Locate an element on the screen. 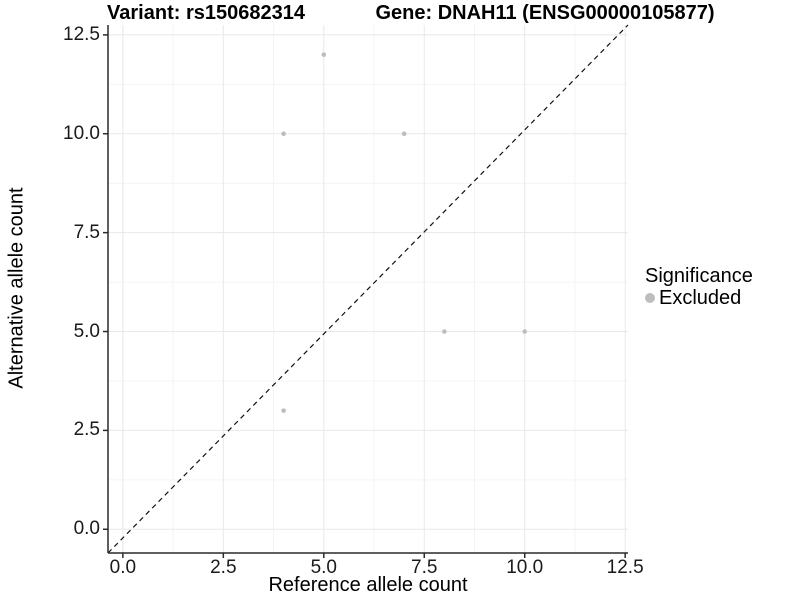 This screenshot has height=600, width=800. x-axis-title: Reference allele count is located at coordinates (368, 585).